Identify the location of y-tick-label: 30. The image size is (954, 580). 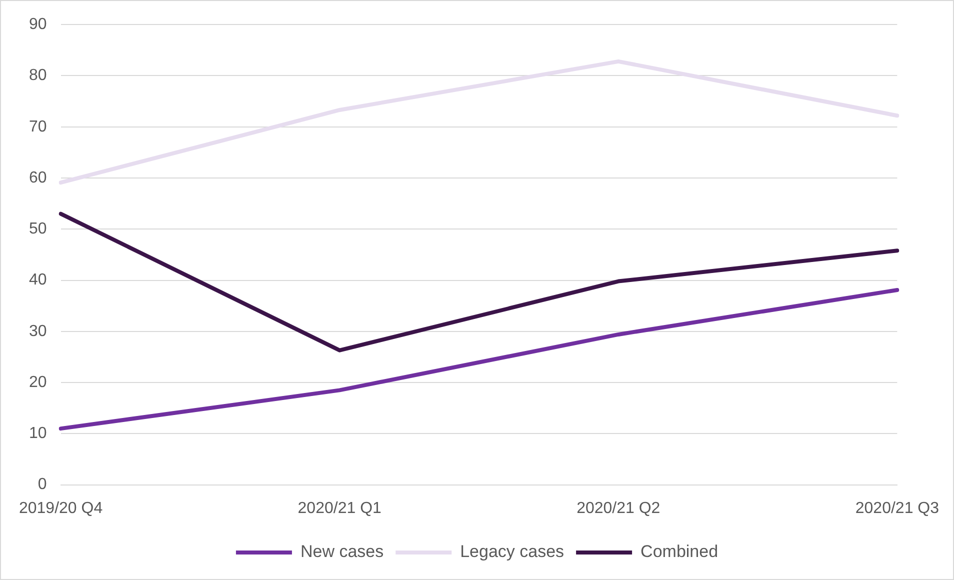
(38, 331).